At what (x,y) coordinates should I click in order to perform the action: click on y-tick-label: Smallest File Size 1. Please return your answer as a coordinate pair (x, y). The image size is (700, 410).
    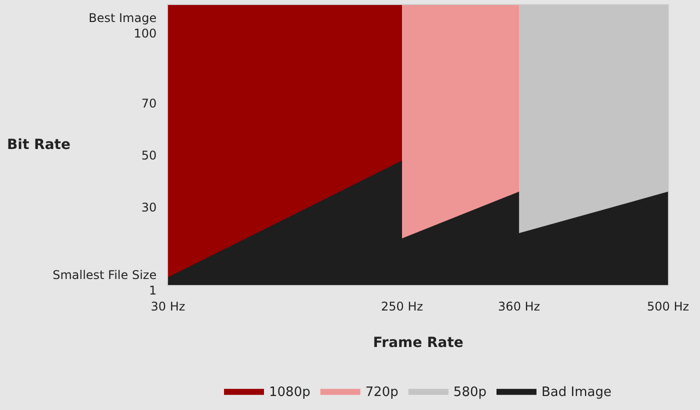
    Looking at the image, I should click on (104, 283).